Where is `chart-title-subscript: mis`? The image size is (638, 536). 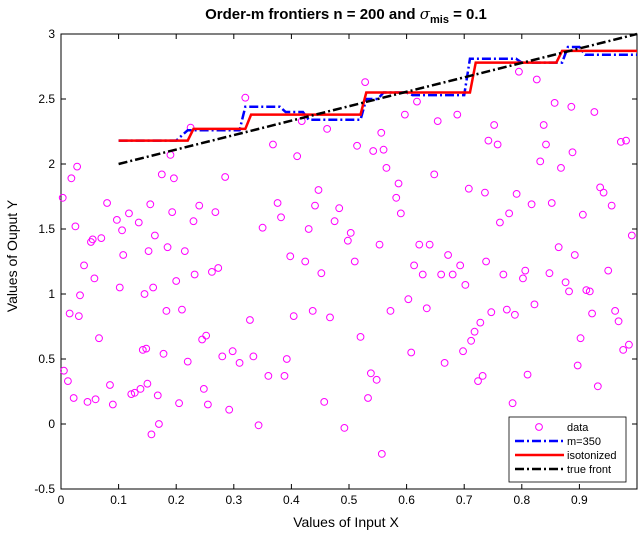 chart-title-subscript: mis is located at coordinates (439, 20).